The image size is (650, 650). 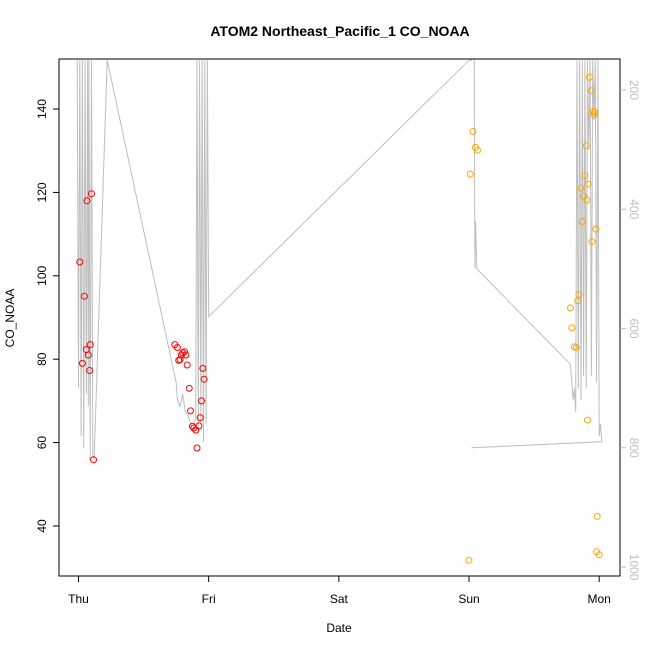 I want to click on y-tick-label: 140, so click(x=42, y=109).